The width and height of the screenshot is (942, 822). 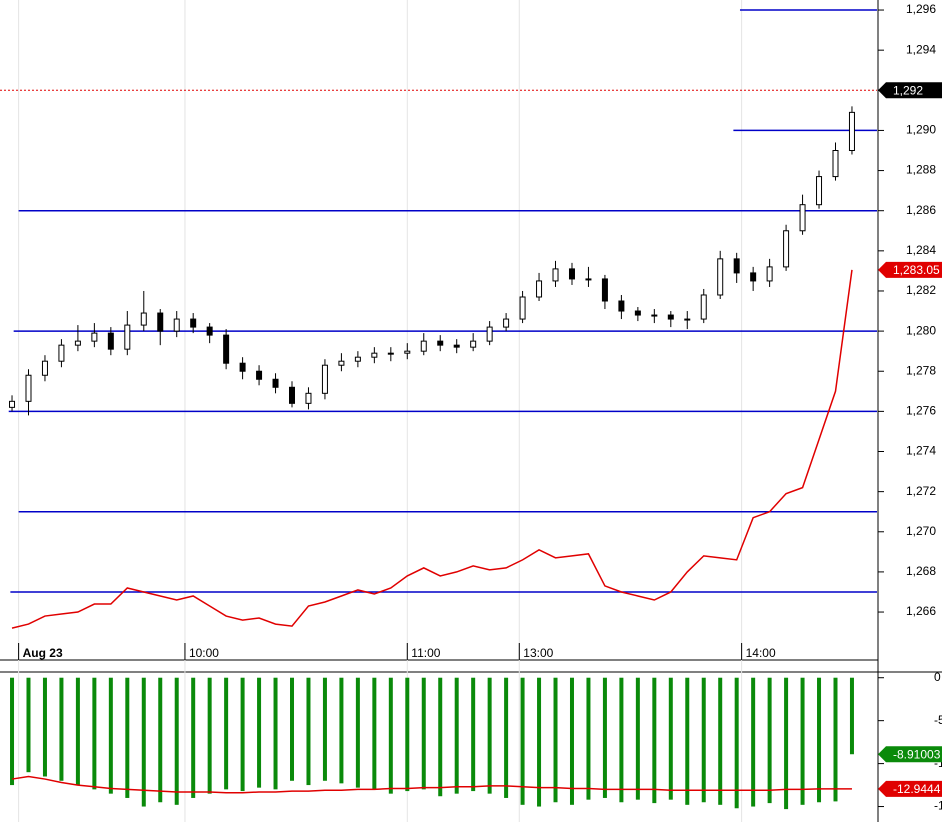 What do you see at coordinates (921, 49) in the screenshot?
I see `y-tick-label: 1,294` at bounding box center [921, 49].